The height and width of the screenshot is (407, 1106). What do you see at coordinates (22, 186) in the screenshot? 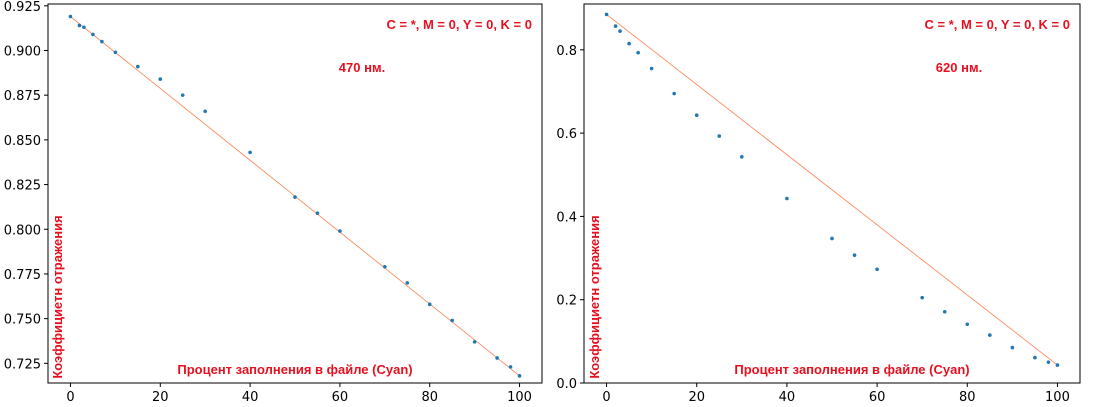
I see `y-tick-label: 0.825` at bounding box center [22, 186].